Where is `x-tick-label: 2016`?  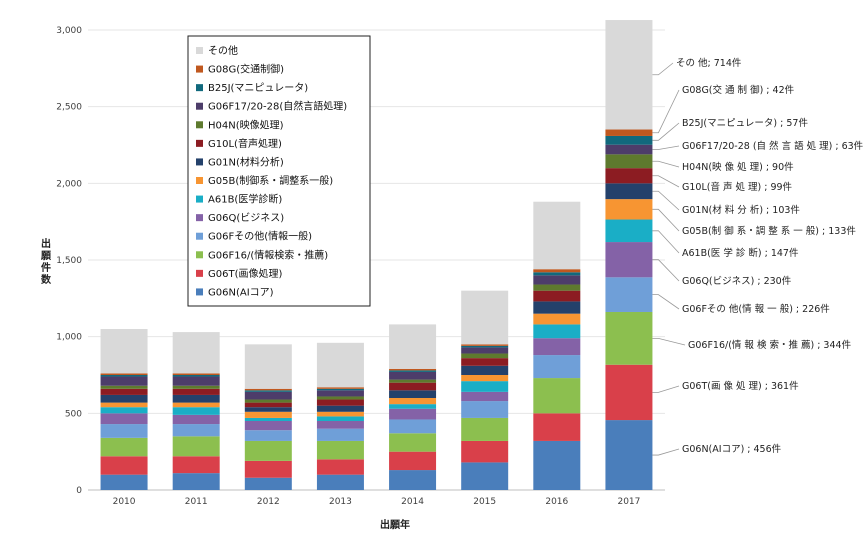 x-tick-label: 2016 is located at coordinates (556, 502).